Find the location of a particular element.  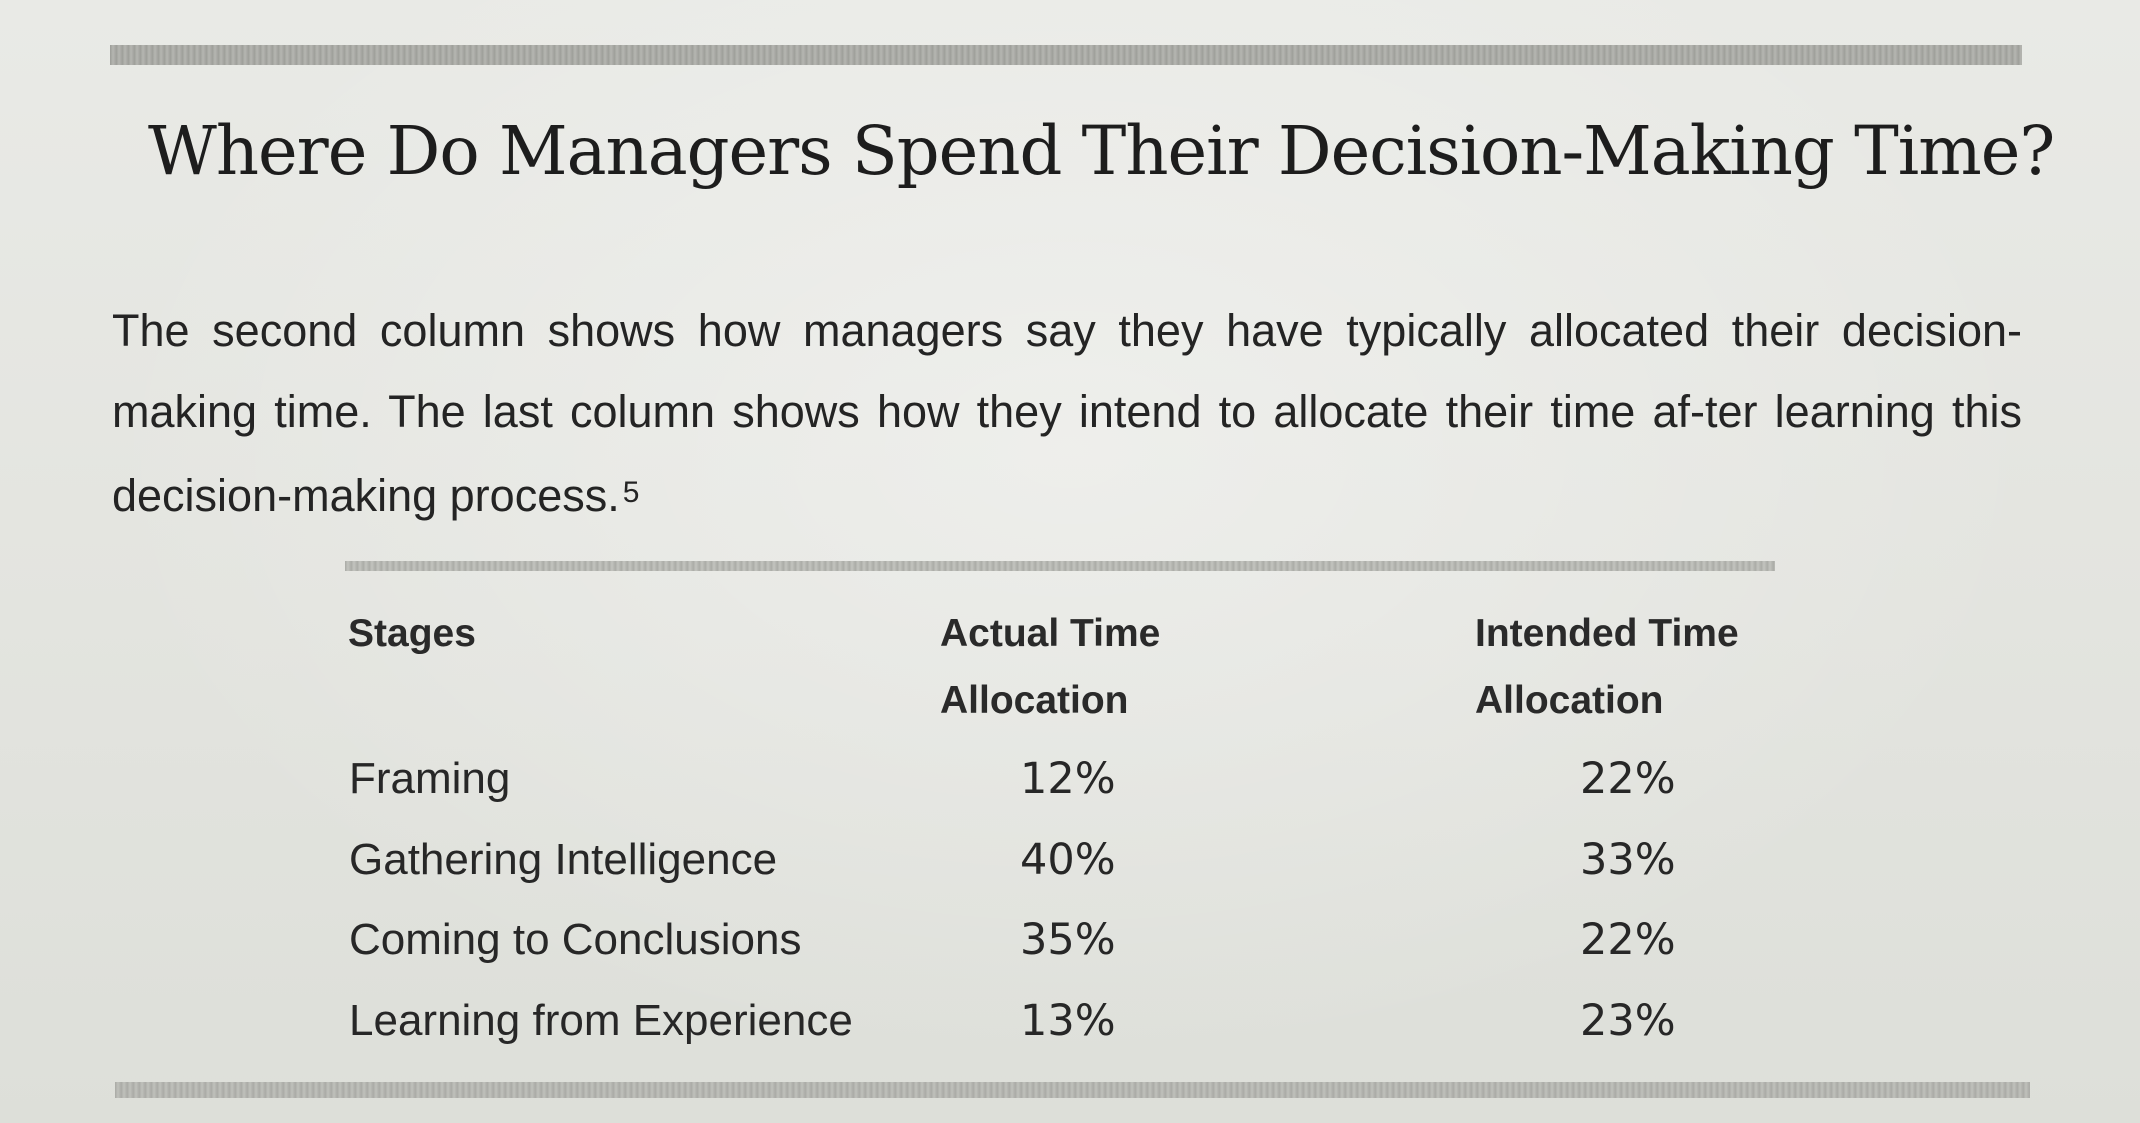

header-actual-line2: Allocation is located at coordinates (1034, 700).